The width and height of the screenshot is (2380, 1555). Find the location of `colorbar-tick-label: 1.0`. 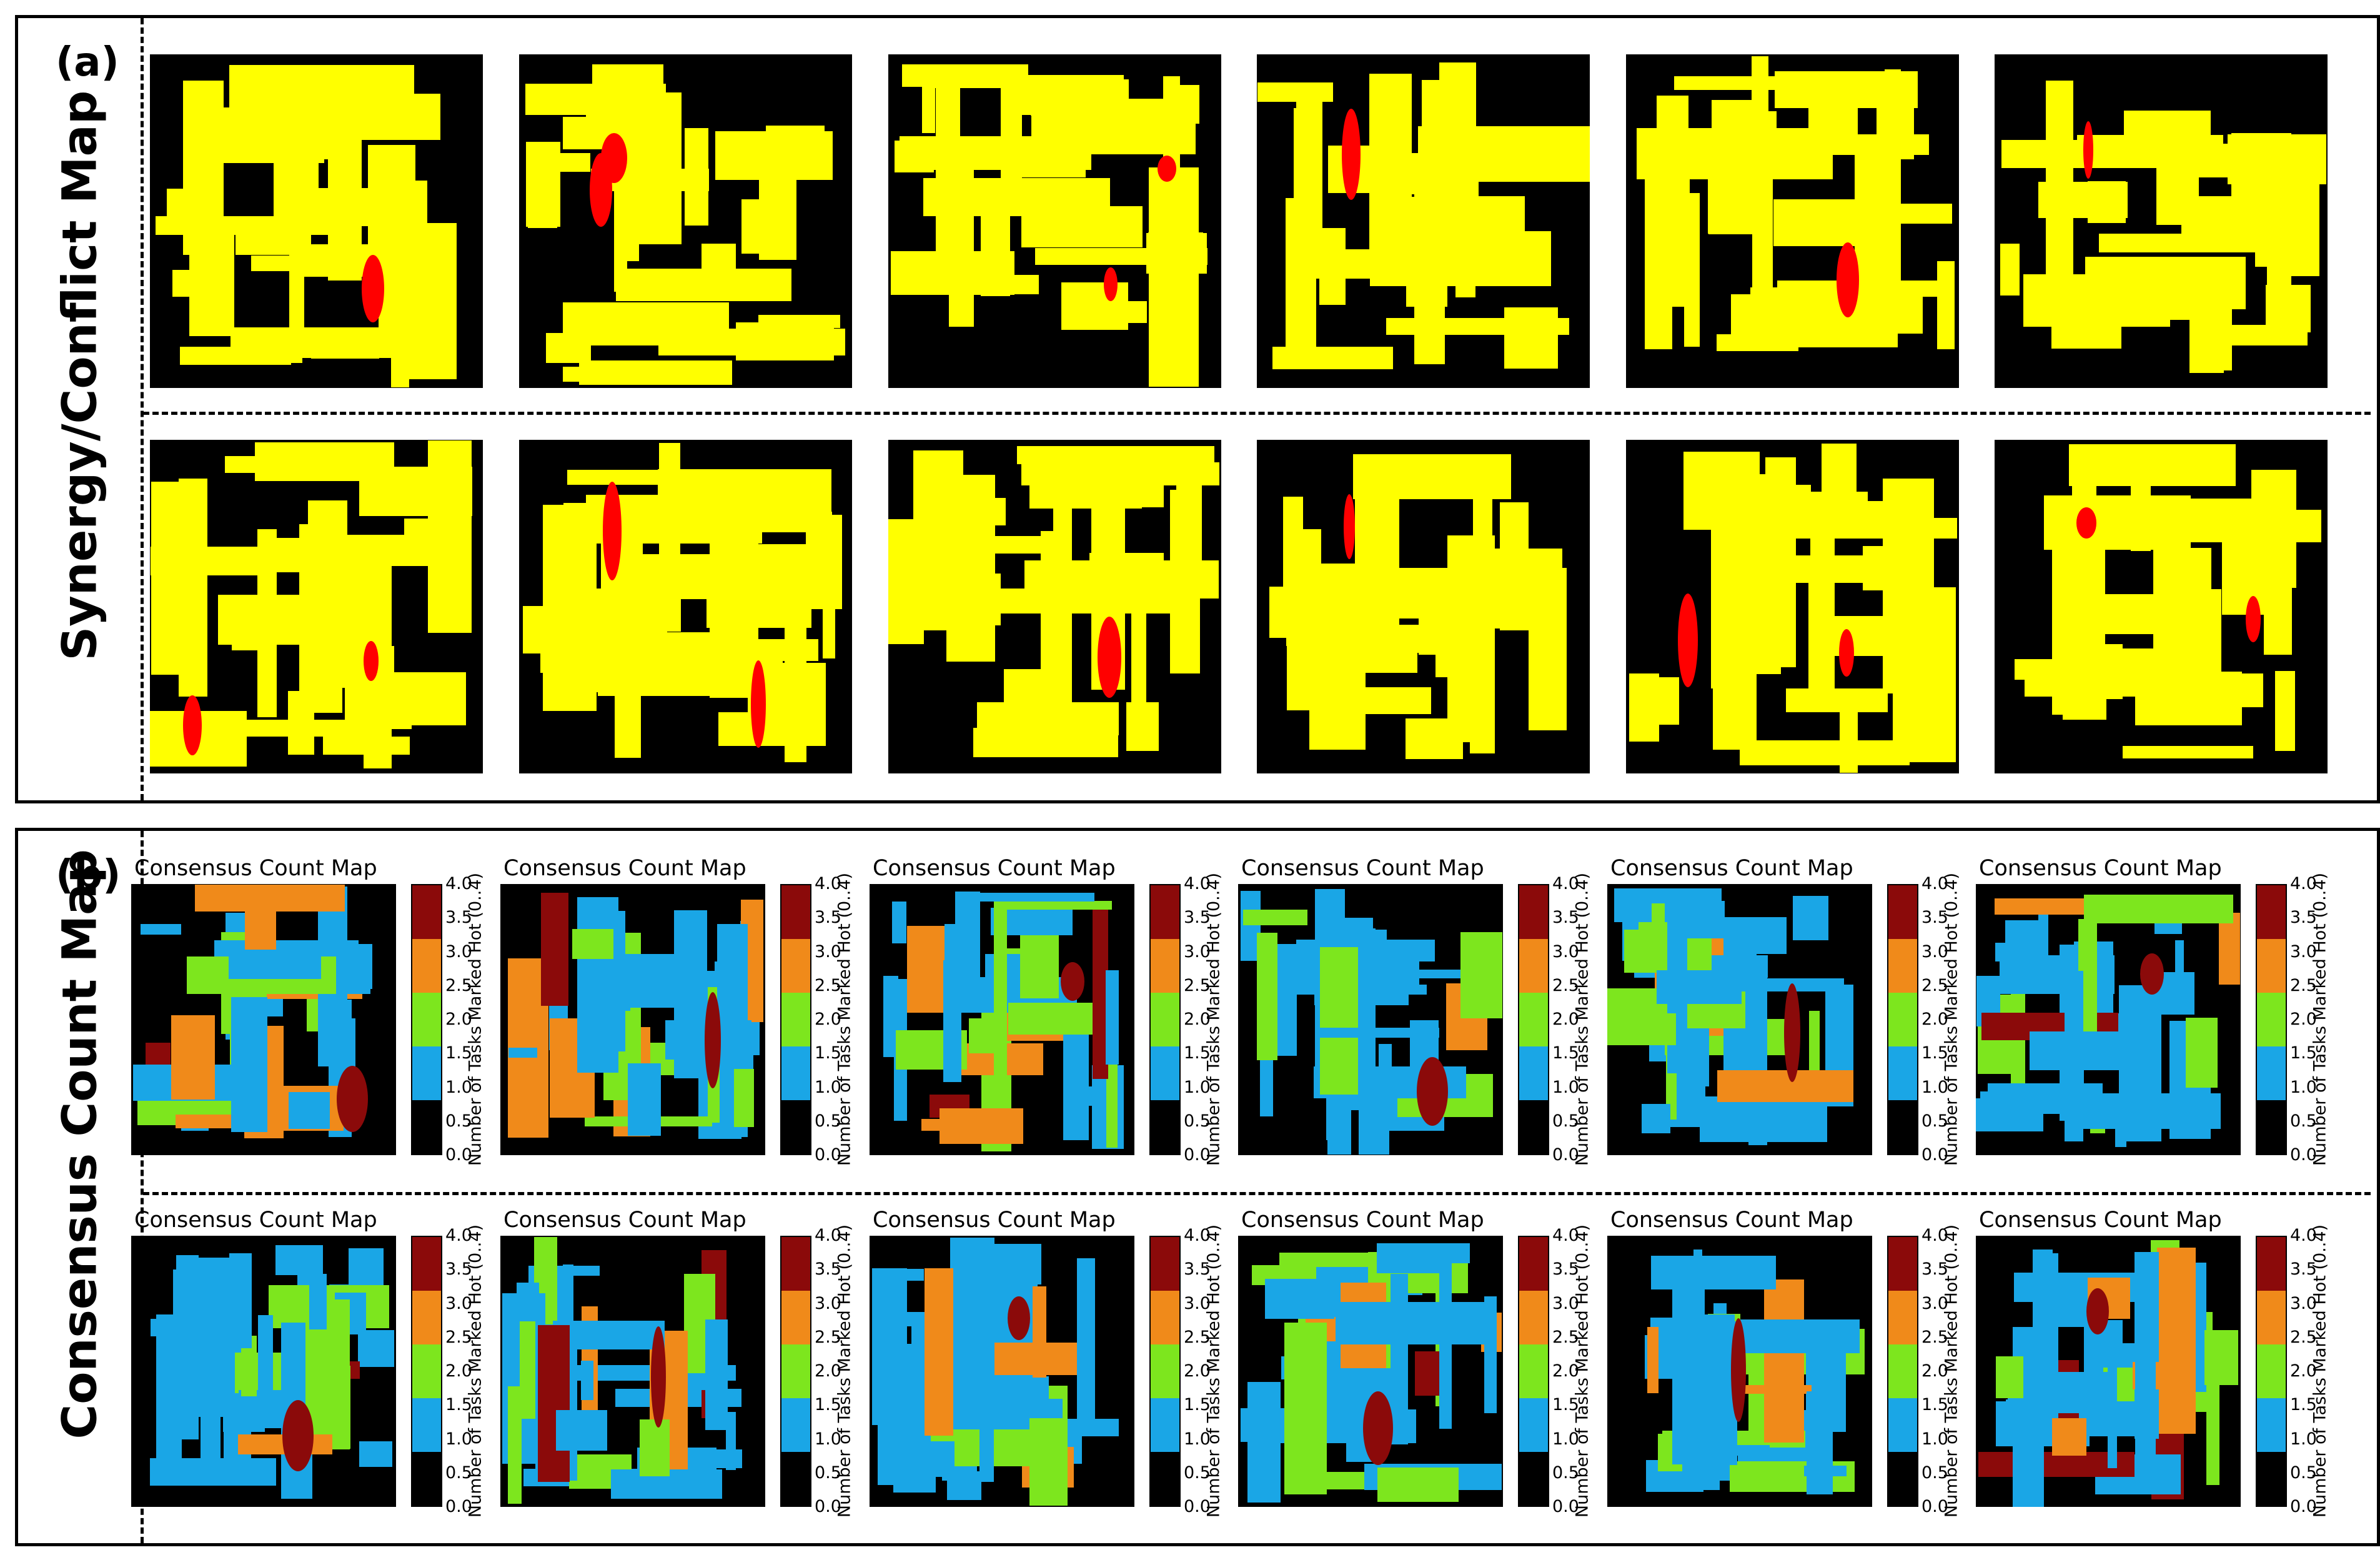

colorbar-tick-label: 1.0 is located at coordinates (458, 1439).